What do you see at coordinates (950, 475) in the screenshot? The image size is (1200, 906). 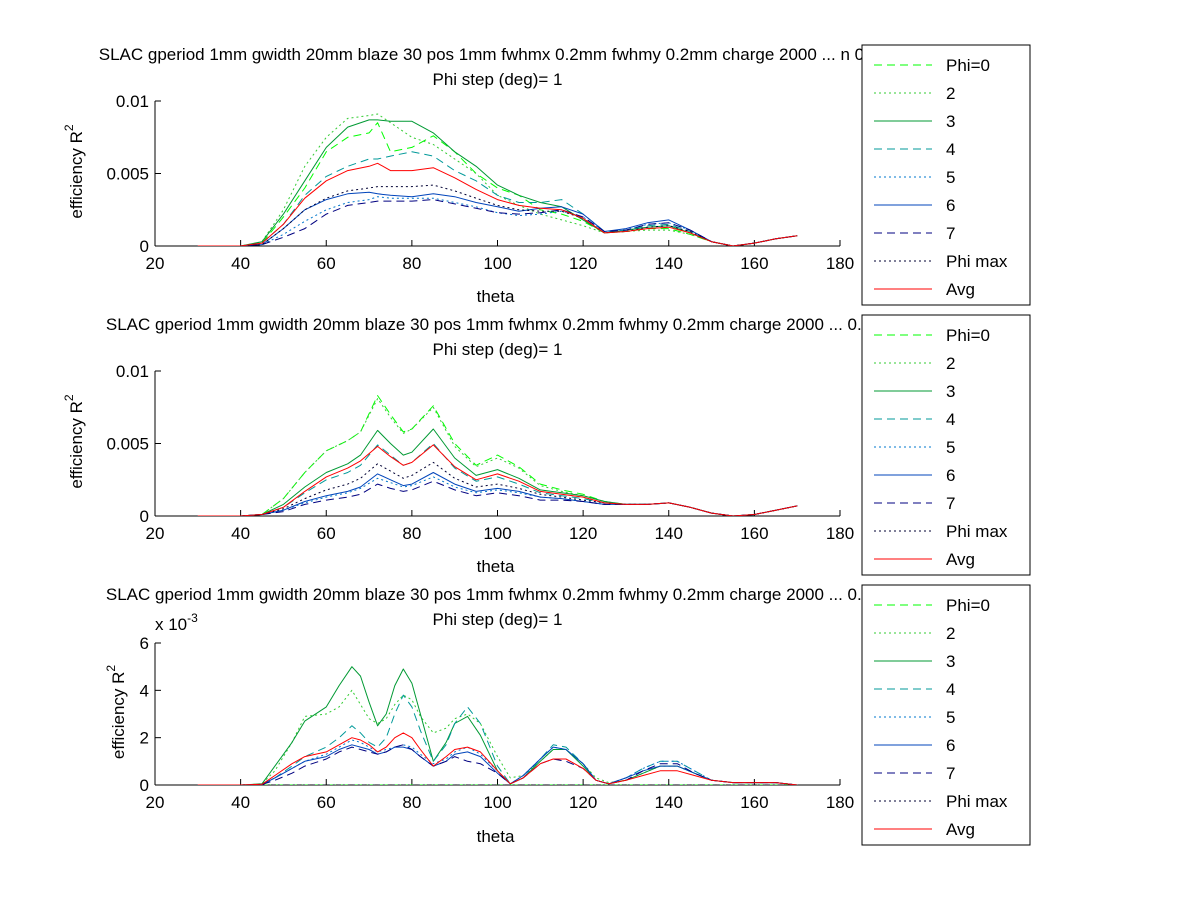 I see `legend-label: 6` at bounding box center [950, 475].